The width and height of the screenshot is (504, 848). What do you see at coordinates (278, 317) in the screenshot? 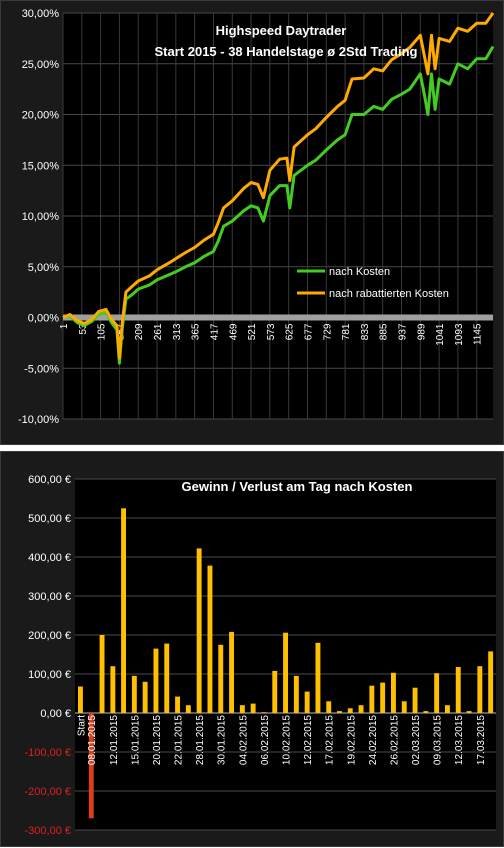
I see `zero-axis` at bounding box center [278, 317].